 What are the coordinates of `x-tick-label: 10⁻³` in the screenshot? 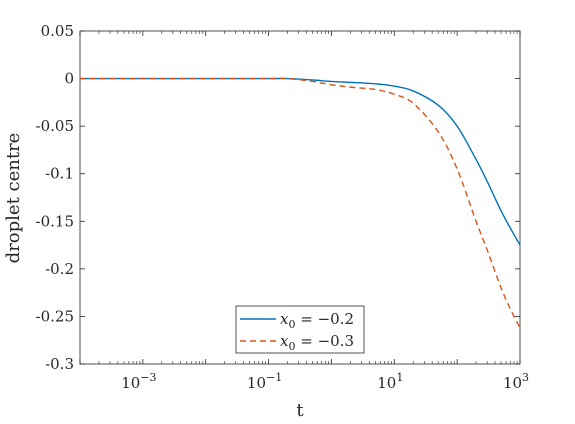 It's located at (138, 381).